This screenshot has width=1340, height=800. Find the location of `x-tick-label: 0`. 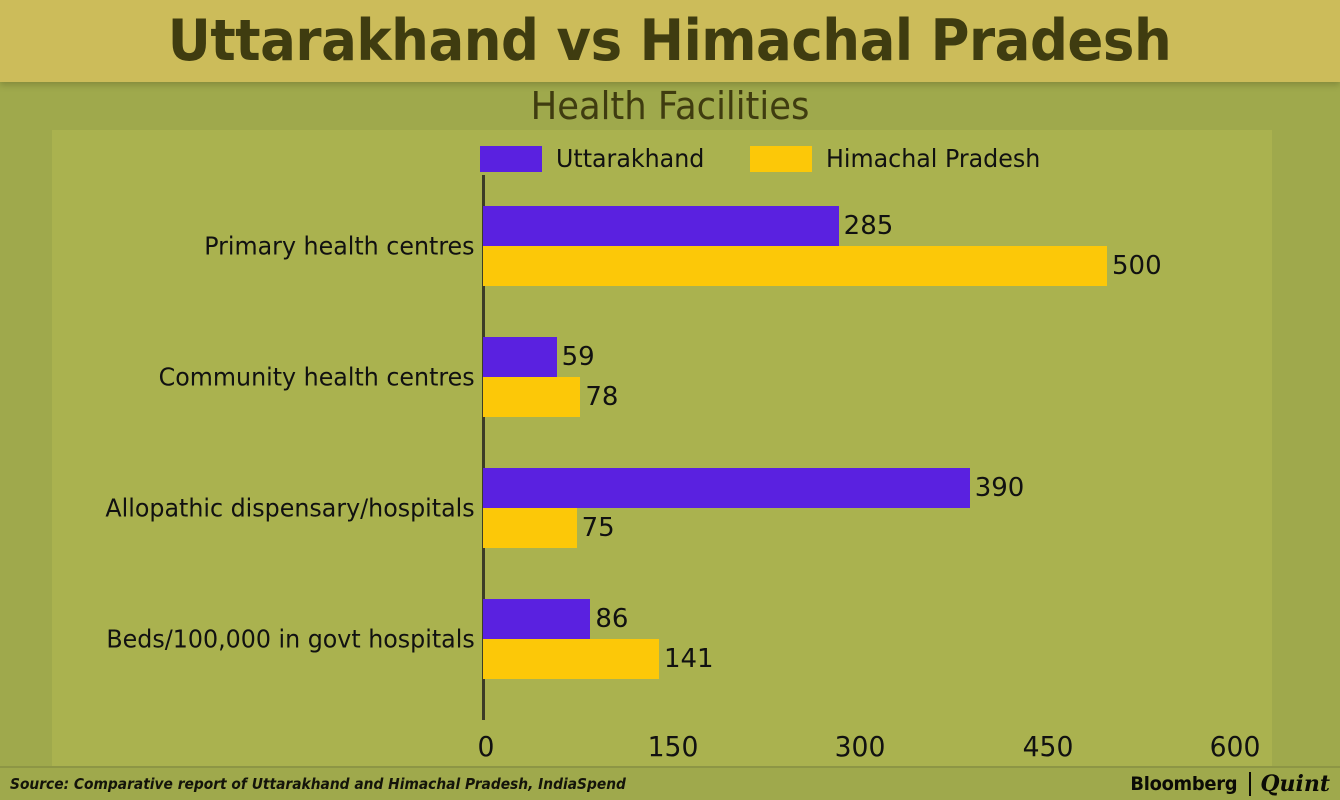

x-tick-label: 0 is located at coordinates (486, 746).